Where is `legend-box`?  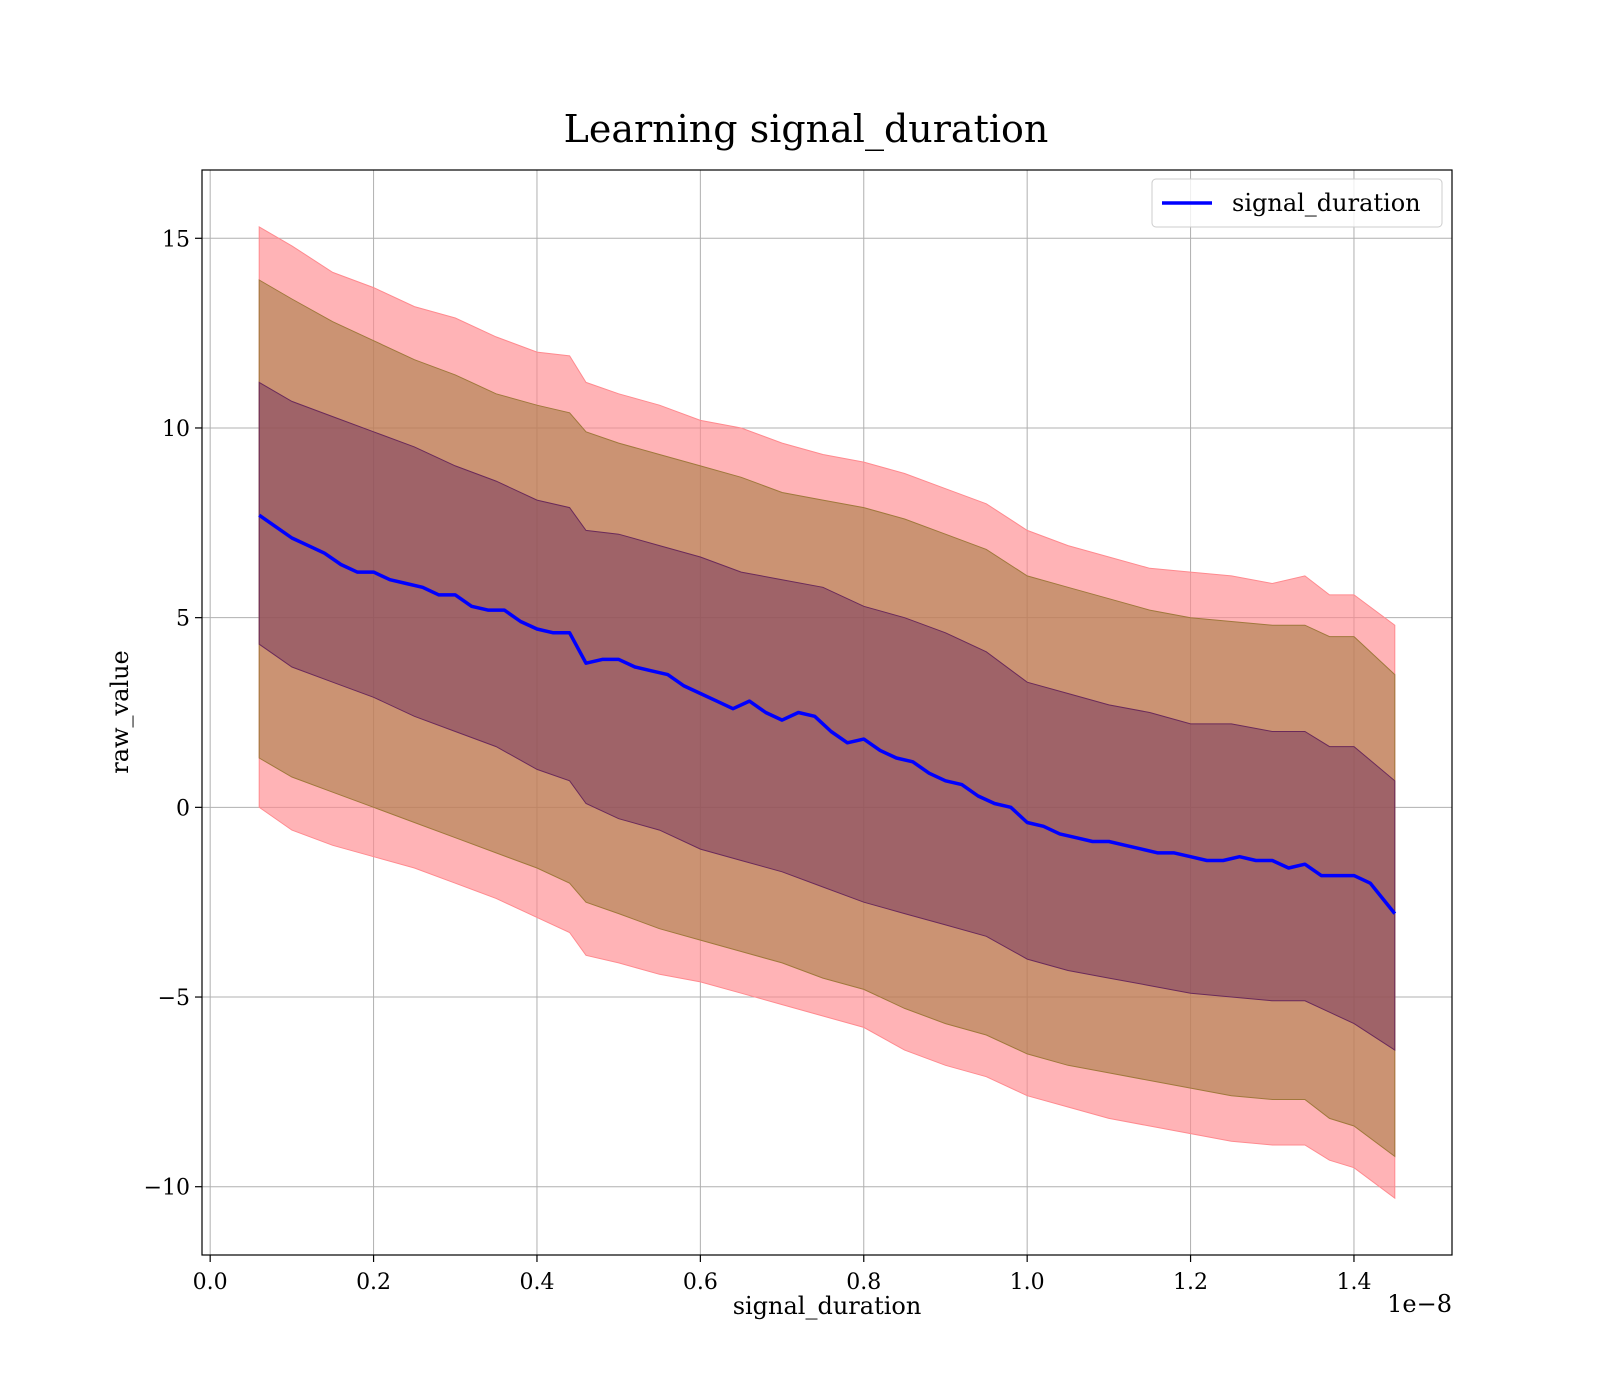 legend-box is located at coordinates (1297, 203).